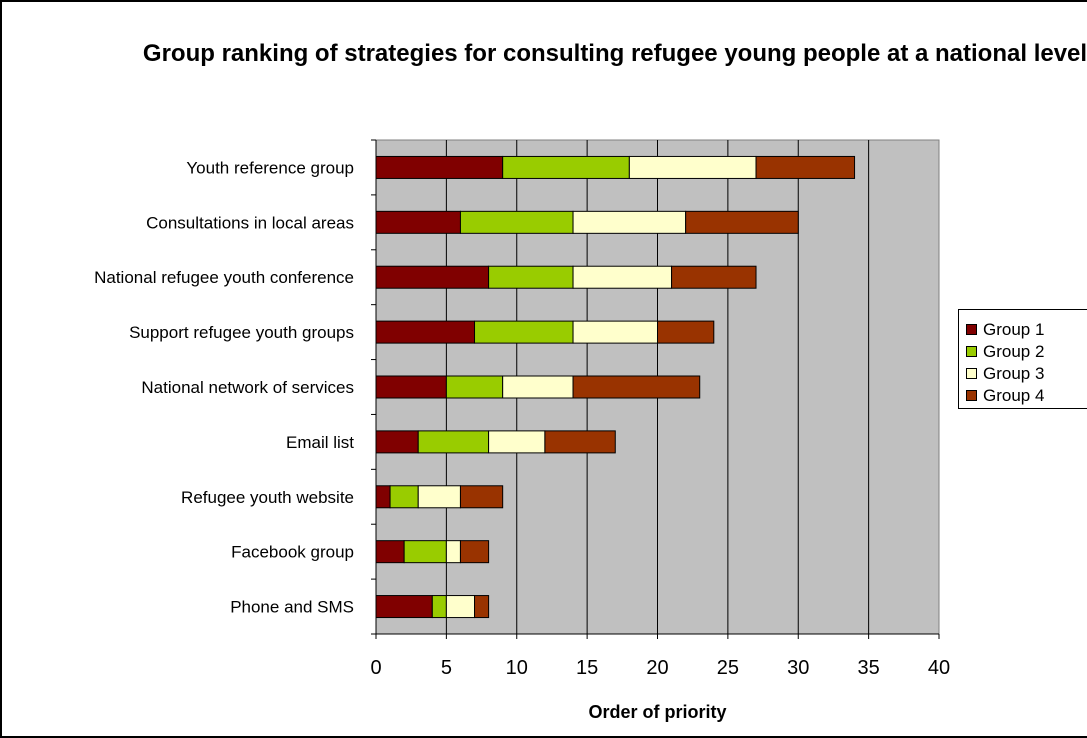 This screenshot has height=738, width=1087. Describe the element at coordinates (798, 668) in the screenshot. I see `x-tick-label: 30` at that location.